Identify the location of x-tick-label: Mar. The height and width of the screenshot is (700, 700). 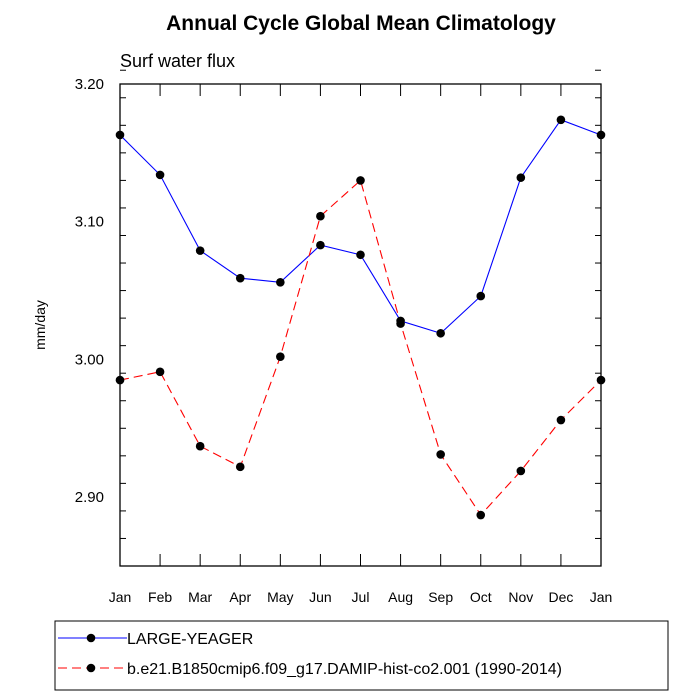
(200, 597).